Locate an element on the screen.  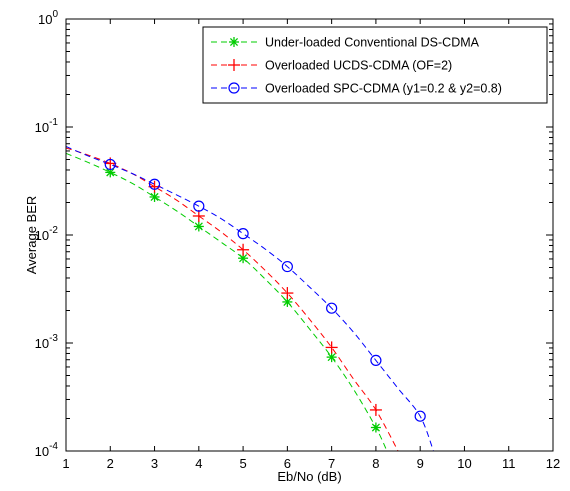
x-tick-label: 6 is located at coordinates (287, 463).